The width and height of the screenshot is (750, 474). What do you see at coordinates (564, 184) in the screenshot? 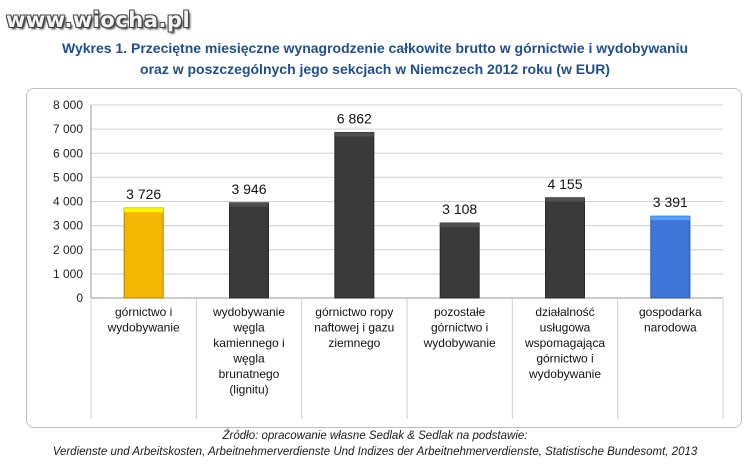
I see `data-label: 4 155` at bounding box center [564, 184].